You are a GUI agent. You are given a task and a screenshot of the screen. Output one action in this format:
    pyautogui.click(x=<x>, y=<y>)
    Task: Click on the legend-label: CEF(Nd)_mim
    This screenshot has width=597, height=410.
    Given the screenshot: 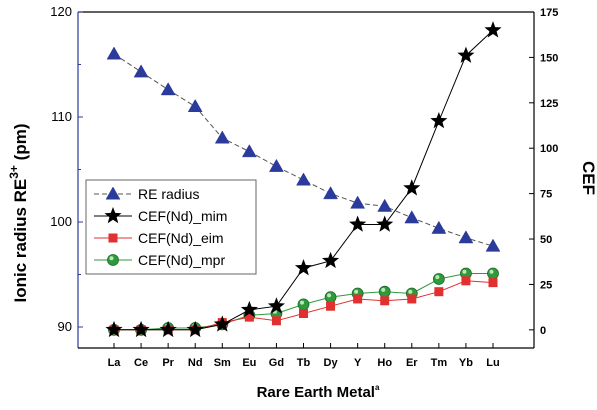 What is the action you would take?
    pyautogui.click(x=182, y=216)
    